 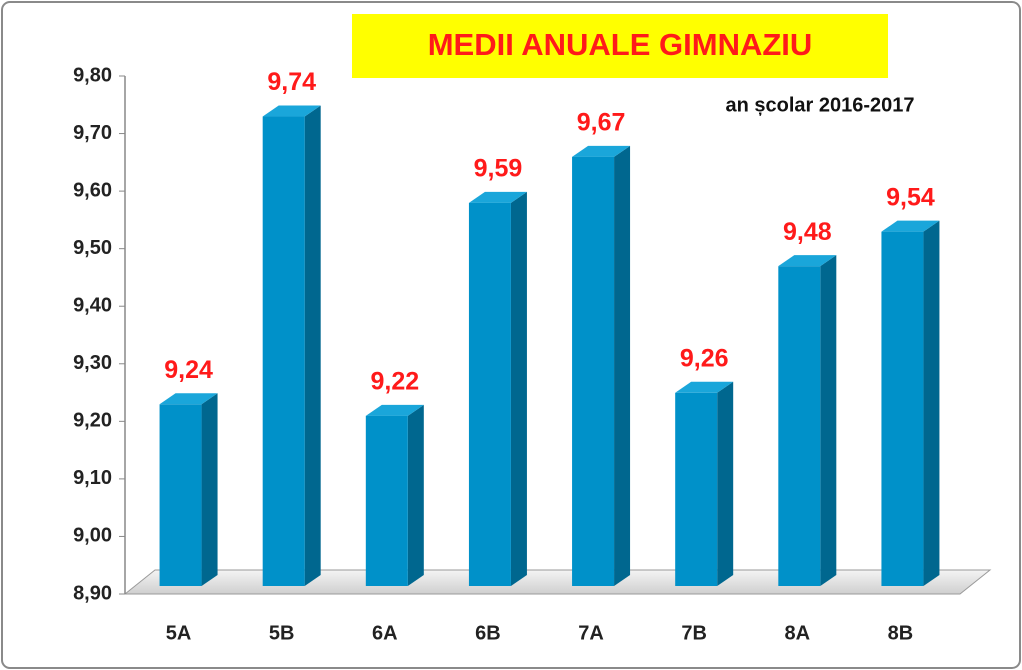 I want to click on y-tick-label: 9,60, so click(x=92, y=190).